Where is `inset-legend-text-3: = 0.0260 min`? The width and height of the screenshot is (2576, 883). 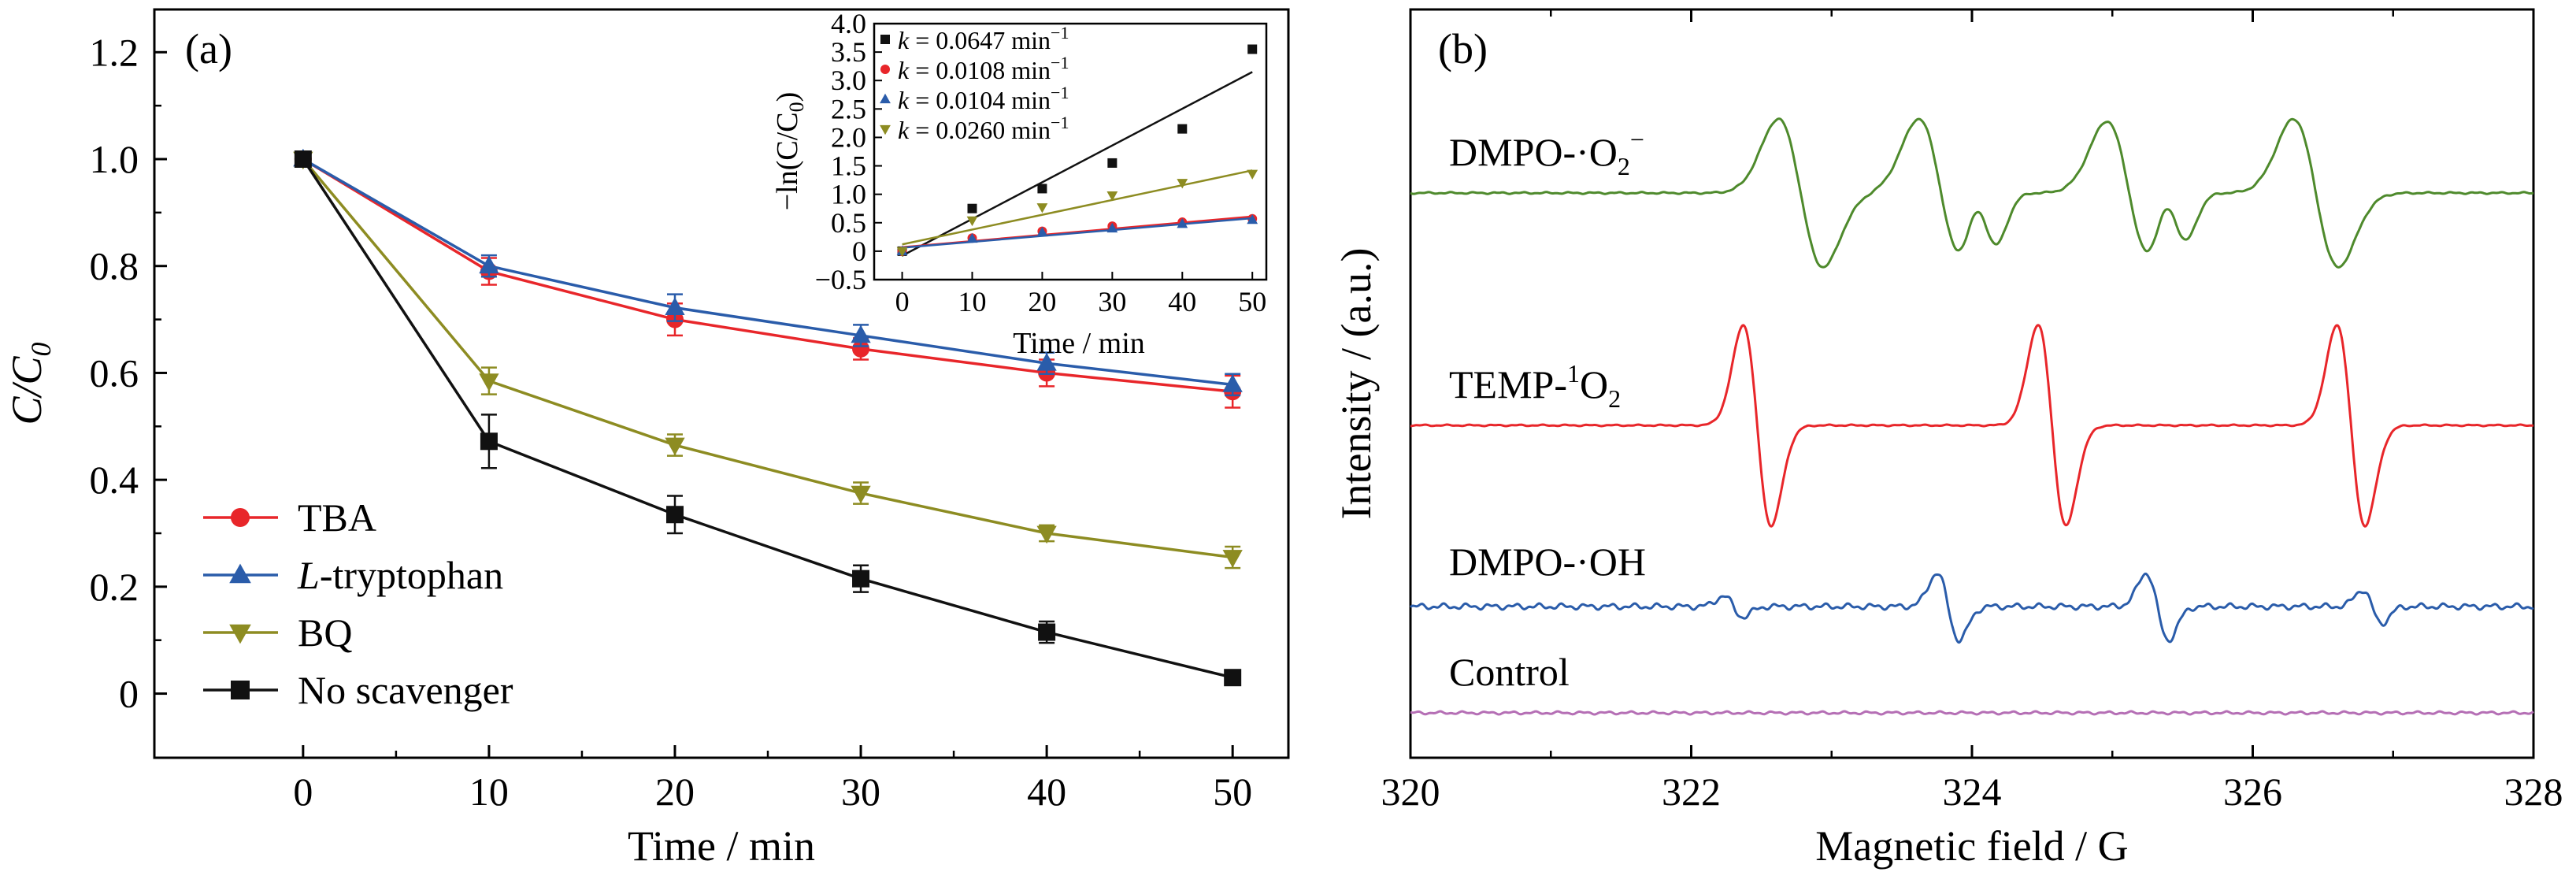
inset-legend-text-3: = 0.0260 min is located at coordinates (980, 130).